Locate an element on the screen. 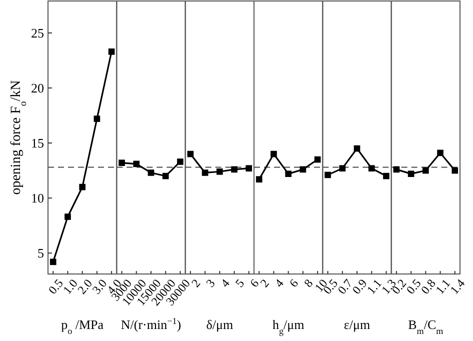 This screenshot has height=341, width=473. y-tick-label: 5 is located at coordinates (41, 253).